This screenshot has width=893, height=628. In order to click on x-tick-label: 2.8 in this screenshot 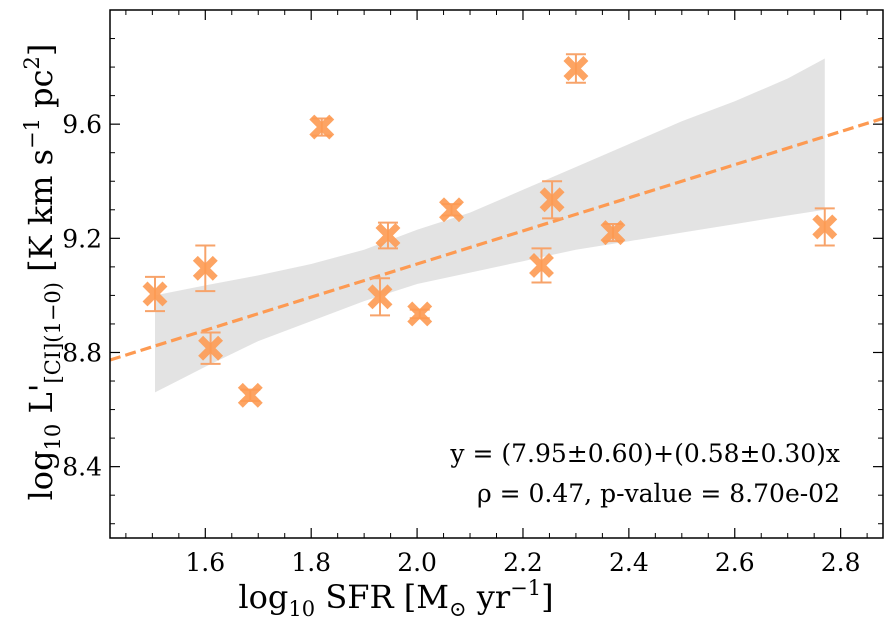, I will do `click(841, 562)`.